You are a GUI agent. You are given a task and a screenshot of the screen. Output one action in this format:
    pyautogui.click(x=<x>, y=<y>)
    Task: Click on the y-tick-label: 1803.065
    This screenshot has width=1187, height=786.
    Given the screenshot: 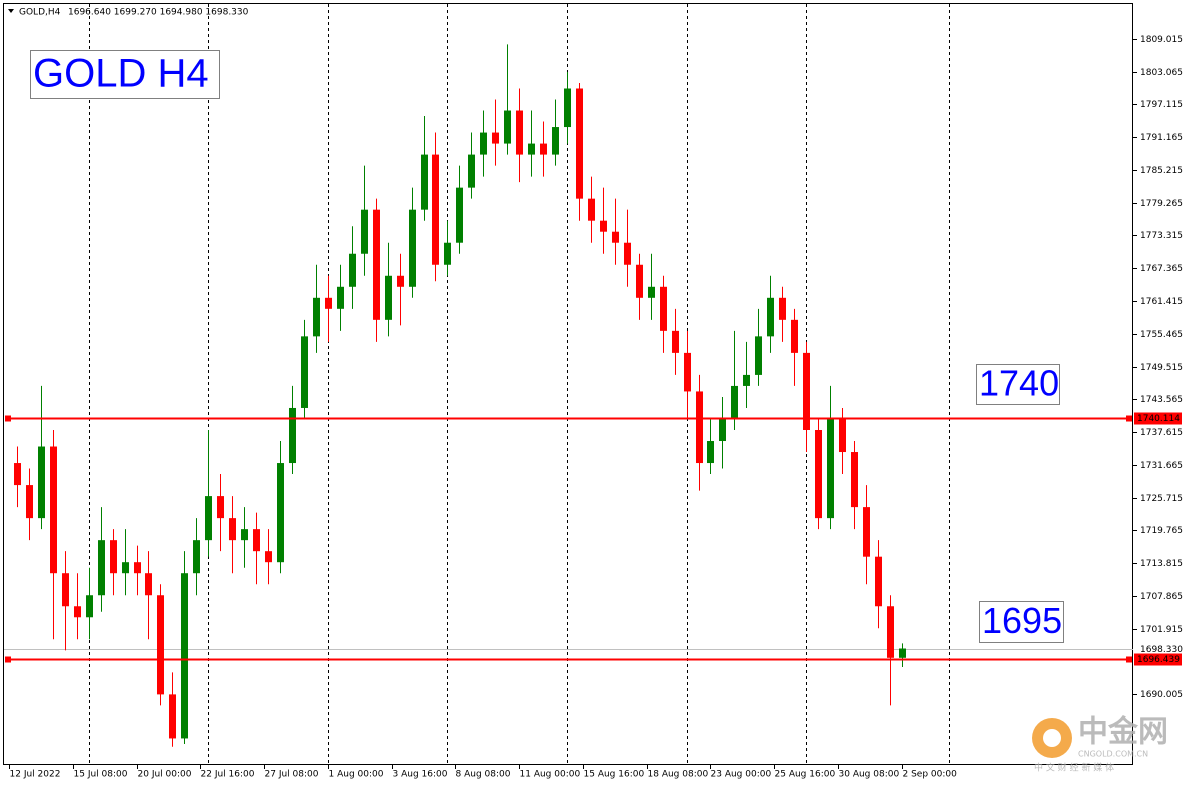 What is the action you would take?
    pyautogui.click(x=1161, y=73)
    